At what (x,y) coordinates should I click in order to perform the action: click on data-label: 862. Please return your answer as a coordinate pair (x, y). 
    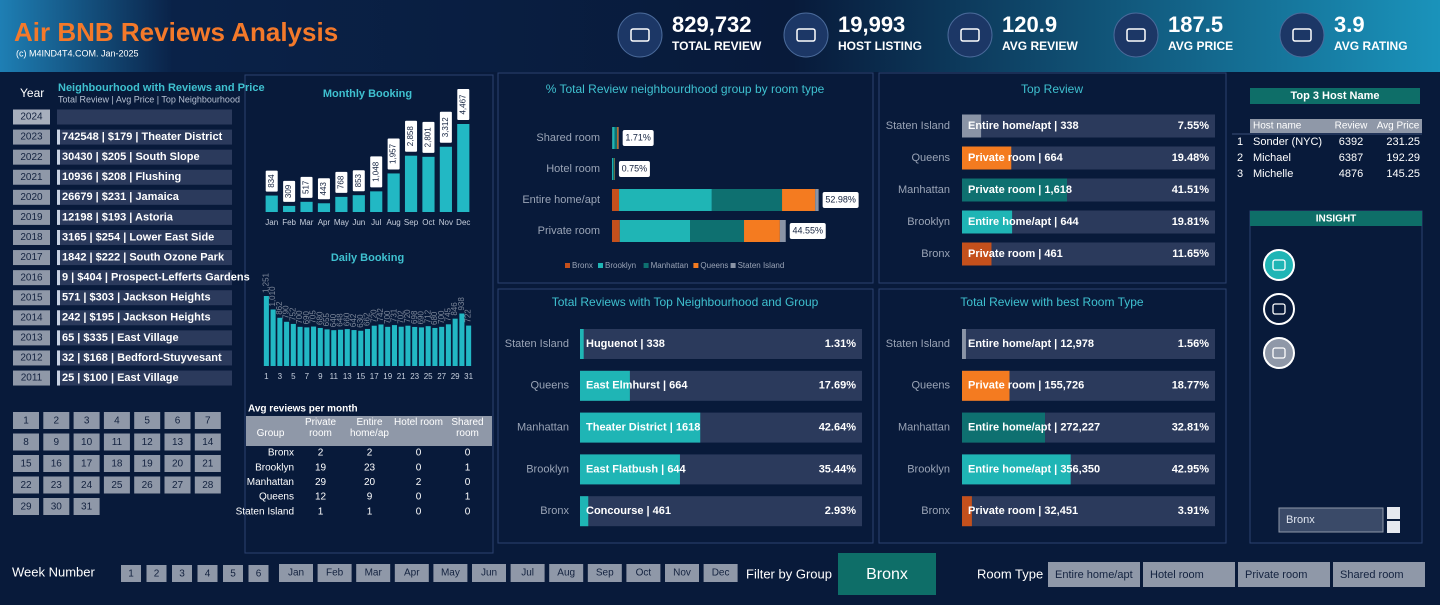
    Looking at the image, I should click on (279, 308).